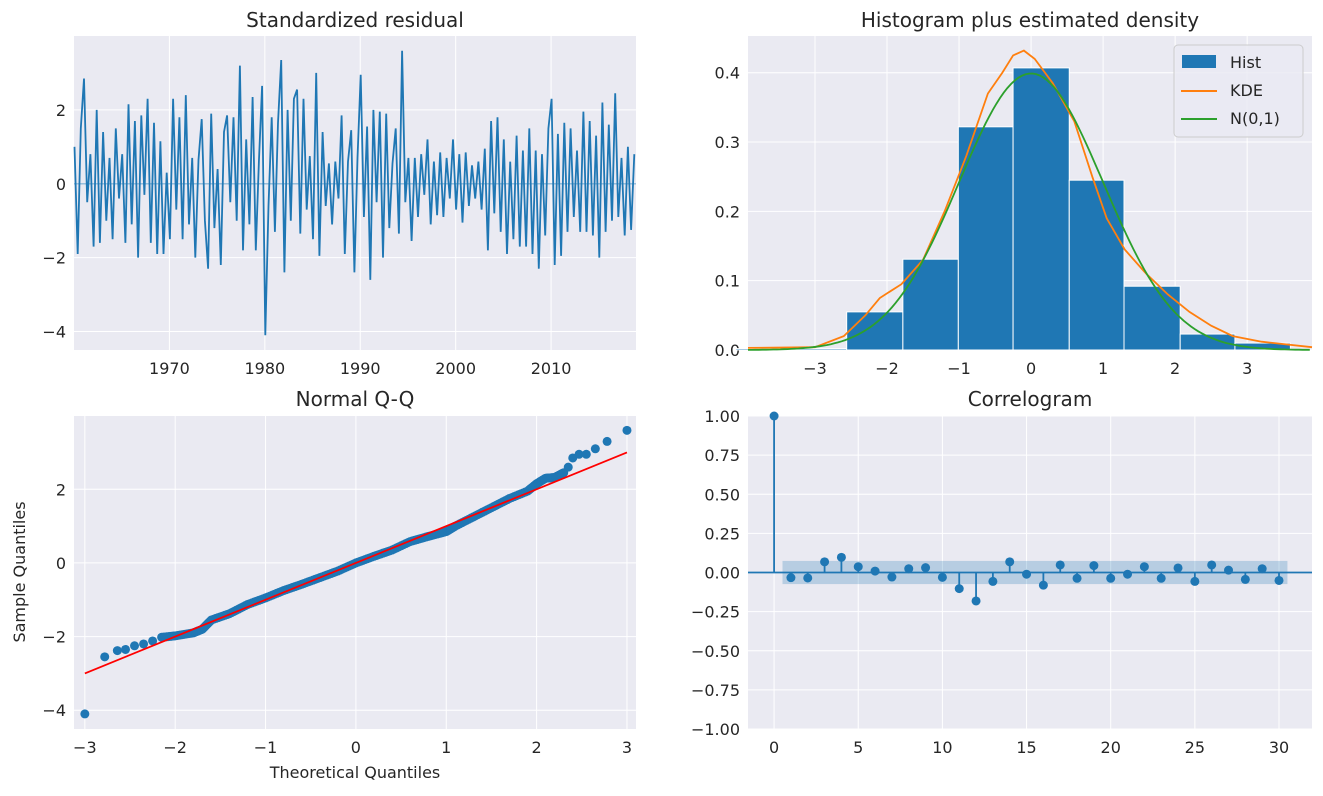 The width and height of the screenshot is (1323, 796). I want to click on y-tick-label: 0.1, so click(727, 281).